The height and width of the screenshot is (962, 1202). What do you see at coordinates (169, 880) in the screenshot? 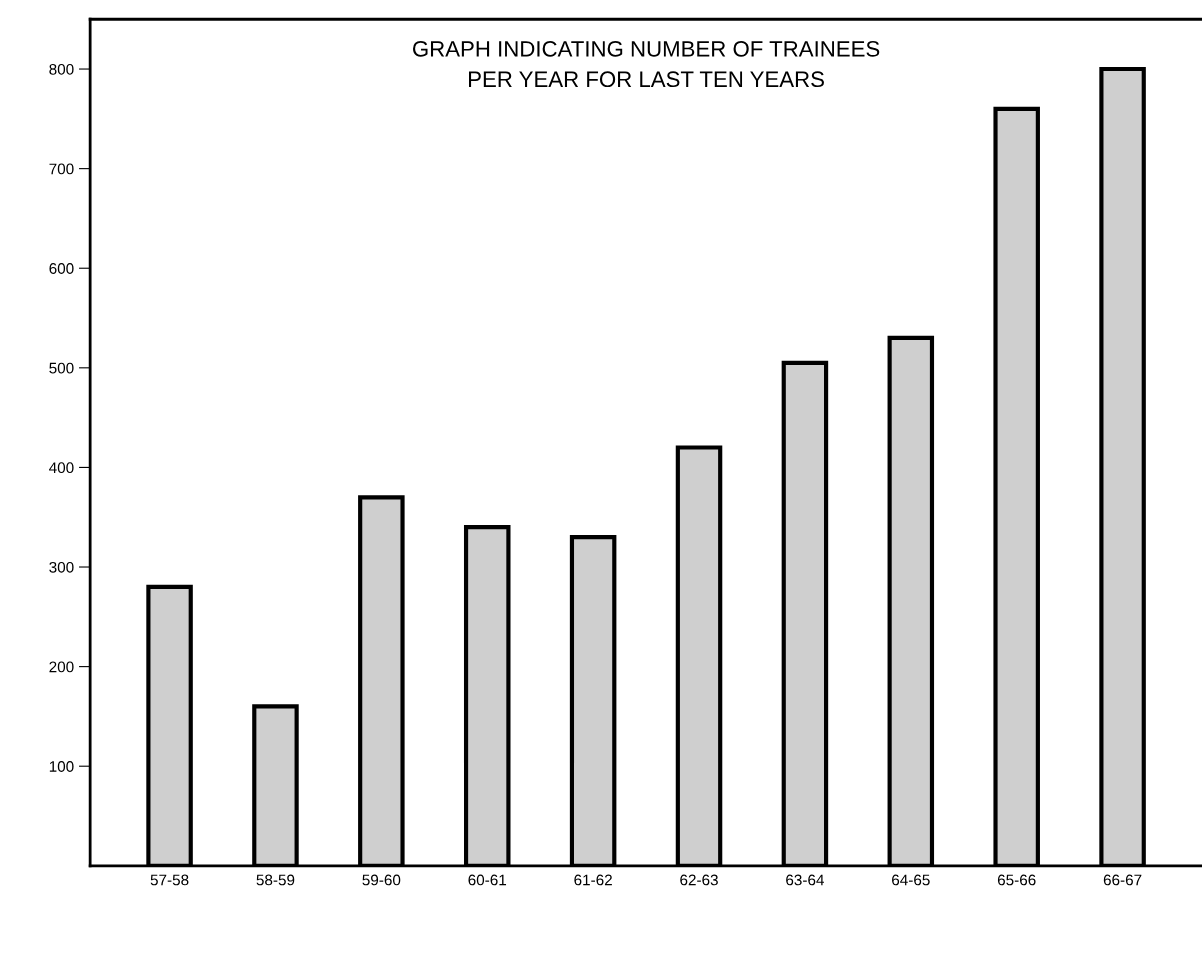
I see `x-tick-label: 57-58` at bounding box center [169, 880].